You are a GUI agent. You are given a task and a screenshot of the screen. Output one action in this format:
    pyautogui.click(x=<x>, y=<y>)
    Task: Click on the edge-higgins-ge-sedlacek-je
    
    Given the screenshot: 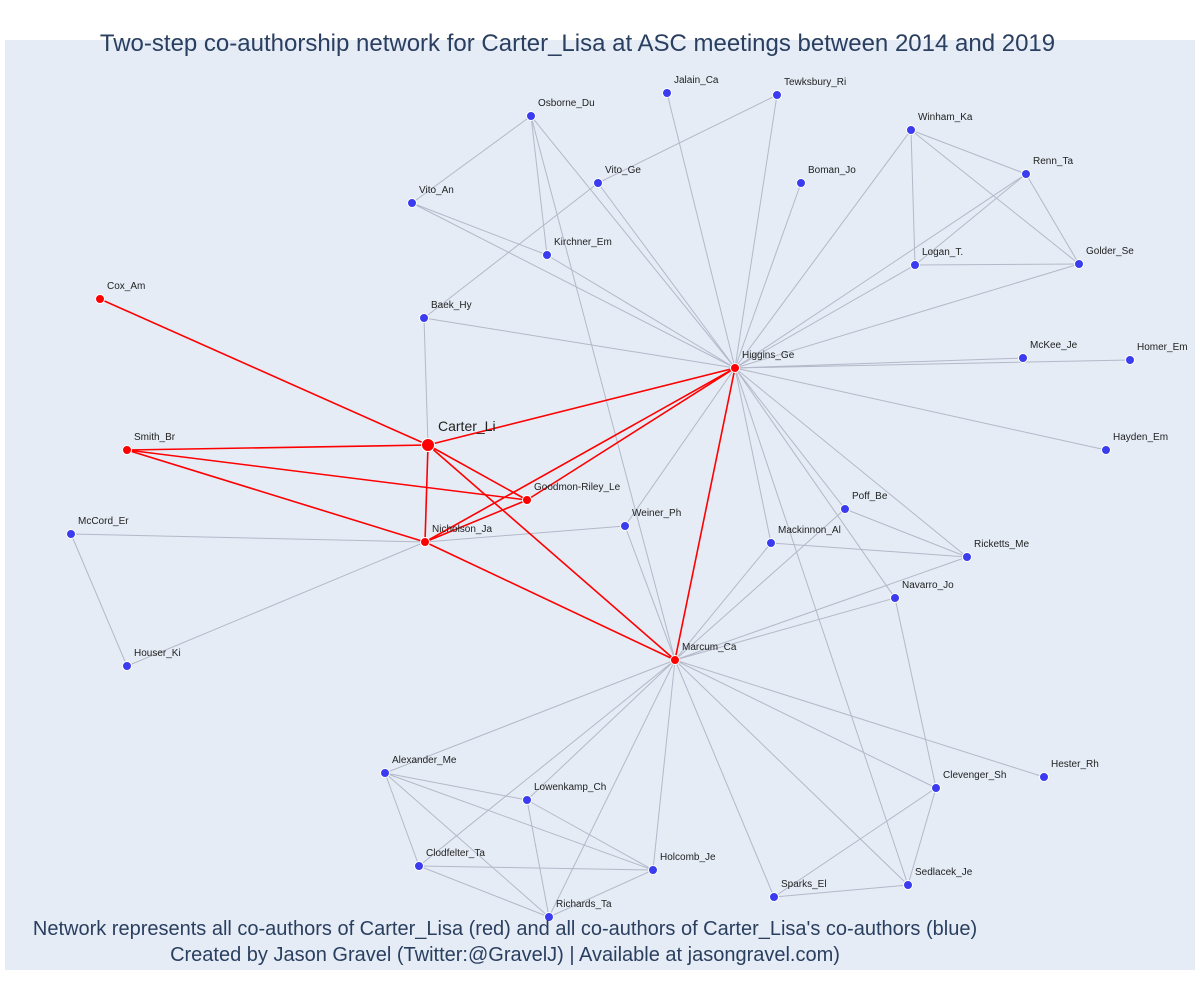 What is the action you would take?
    pyautogui.click(x=821, y=626)
    